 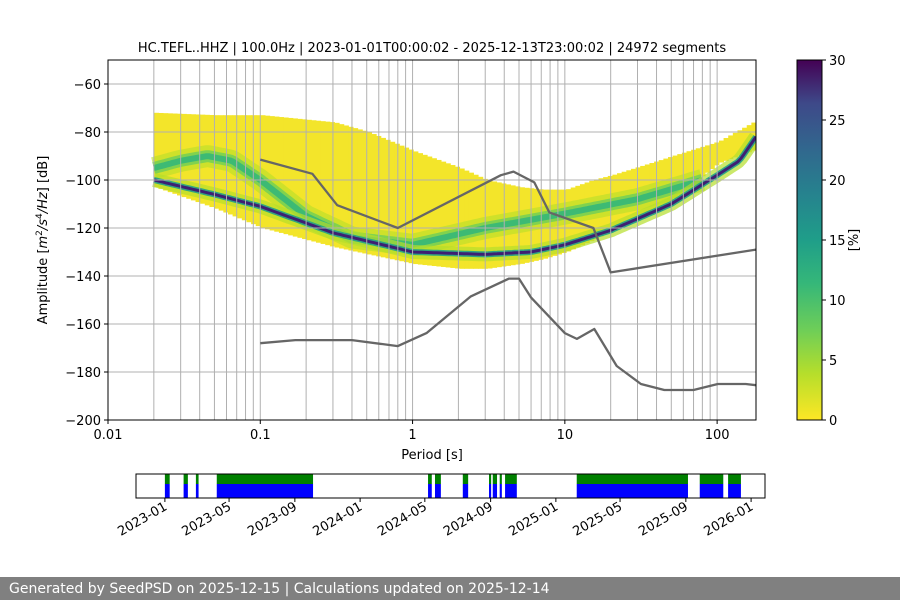 I want to click on y-tick-label: −80, so click(x=87, y=133).